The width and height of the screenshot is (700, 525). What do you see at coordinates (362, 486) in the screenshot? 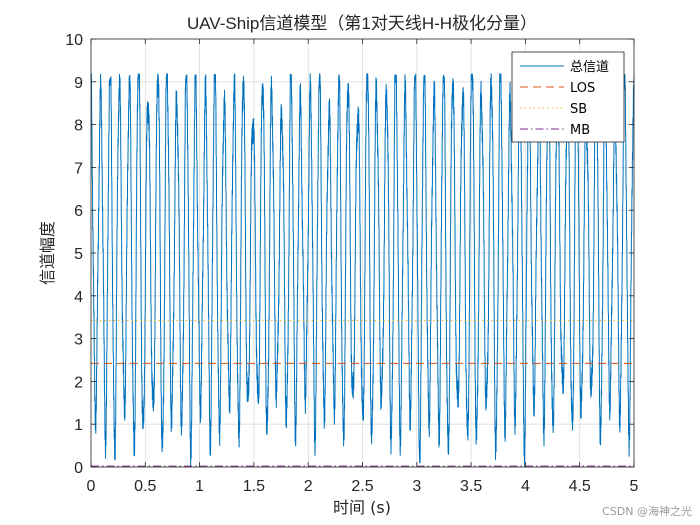
I see `x-tick-label-5: 2.5` at bounding box center [362, 486].